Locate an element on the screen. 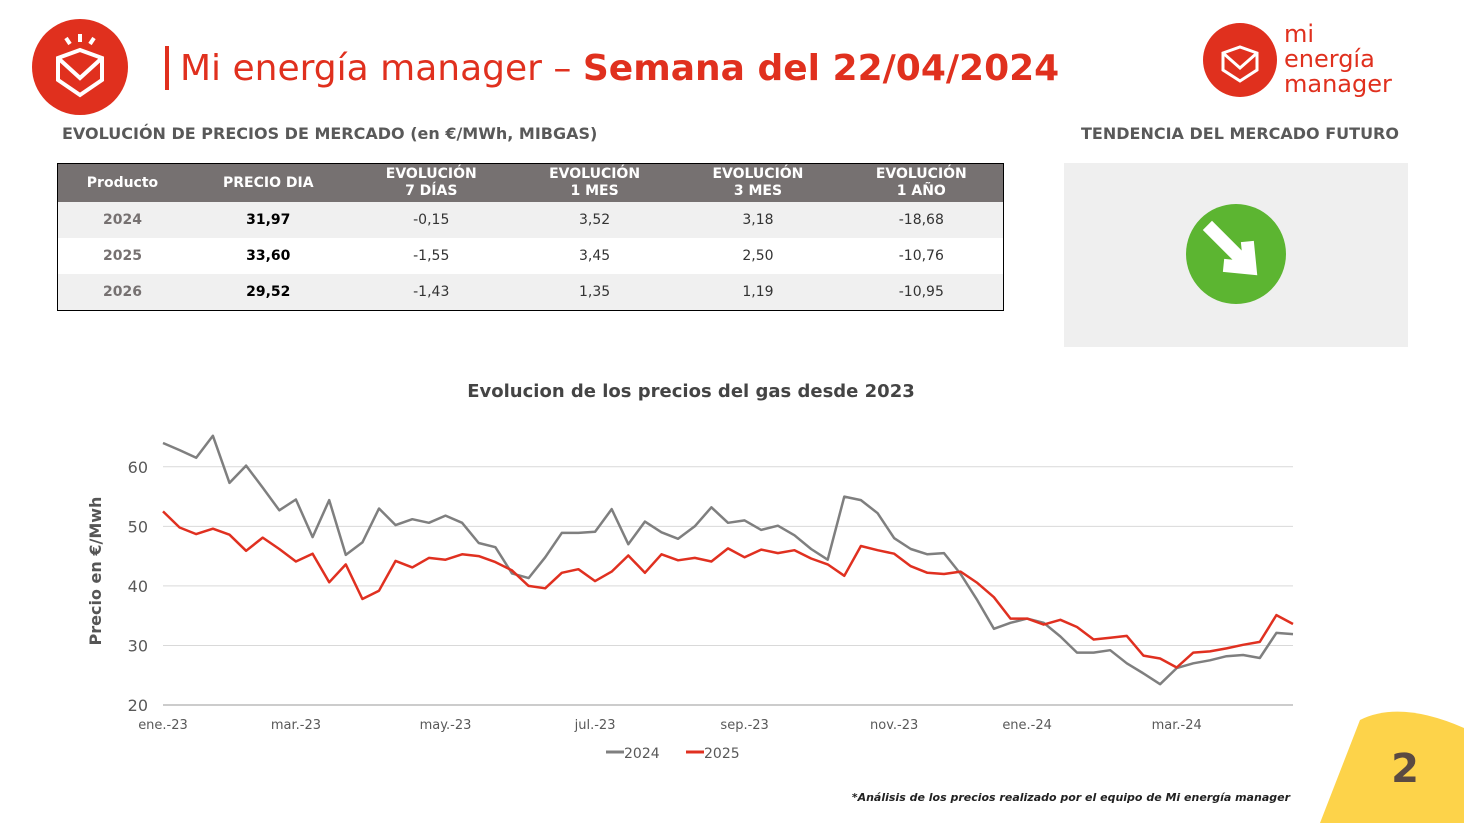 The width and height of the screenshot is (1464, 823). table-cell: -0,15 is located at coordinates (431, 220).